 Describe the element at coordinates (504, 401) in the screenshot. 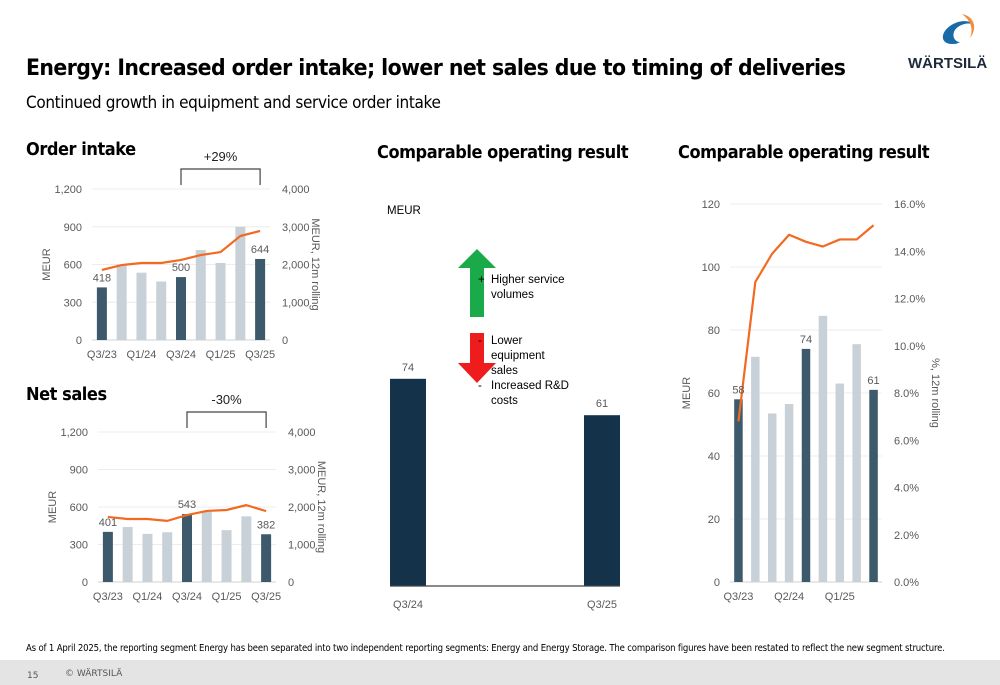

I see `driver-text: costs` at that location.